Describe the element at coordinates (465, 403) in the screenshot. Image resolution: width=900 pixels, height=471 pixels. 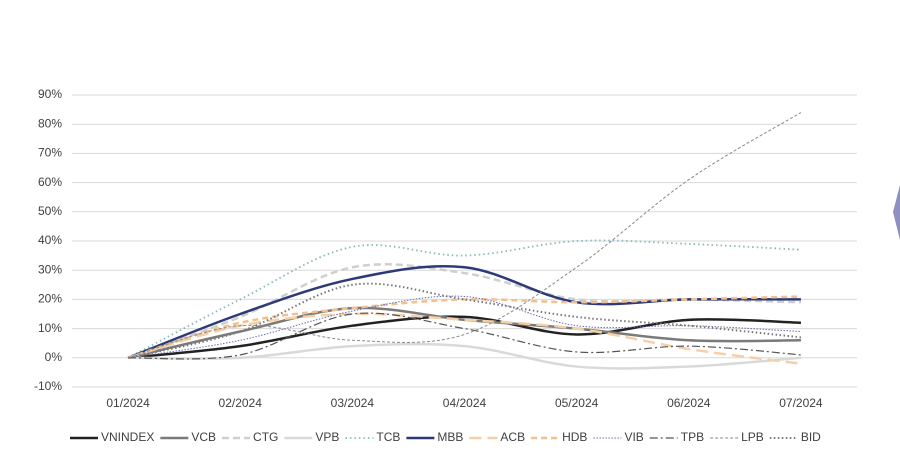
I see `x-tick-label: 04/2024` at that location.